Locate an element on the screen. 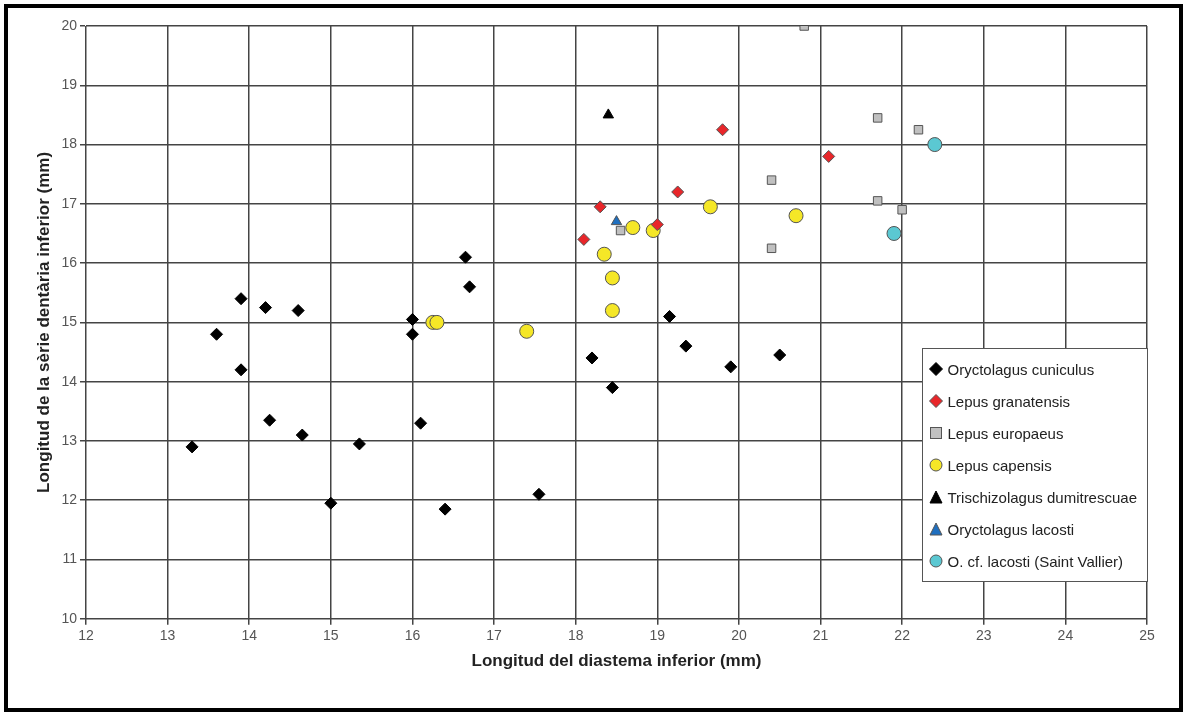 The height and width of the screenshot is (716, 1187). y-tick-label: 19 is located at coordinates (69, 84).